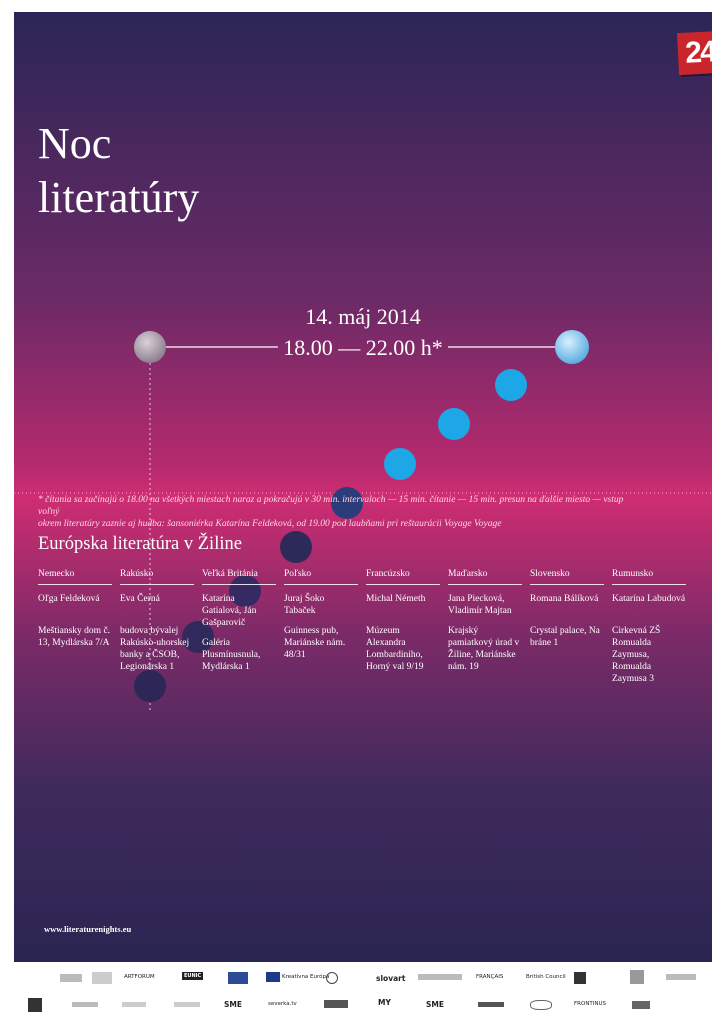 The height and width of the screenshot is (1024, 725). Describe the element at coordinates (282, 1004) in the screenshot. I see `logo-severka: severka.tv` at that location.